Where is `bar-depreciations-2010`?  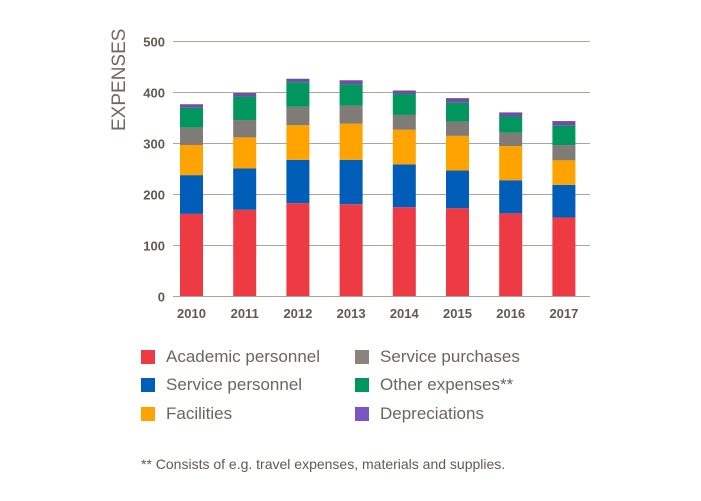 bar-depreciations-2010 is located at coordinates (191, 106).